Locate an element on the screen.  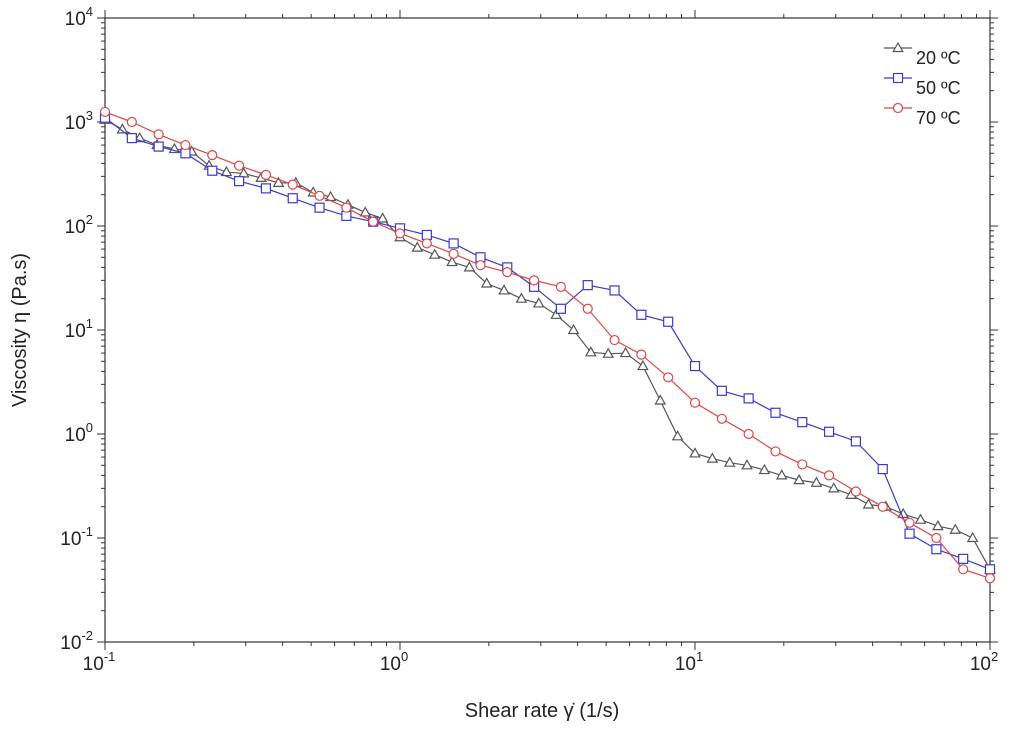
legend-label: 20 ºC is located at coordinates (938, 58).